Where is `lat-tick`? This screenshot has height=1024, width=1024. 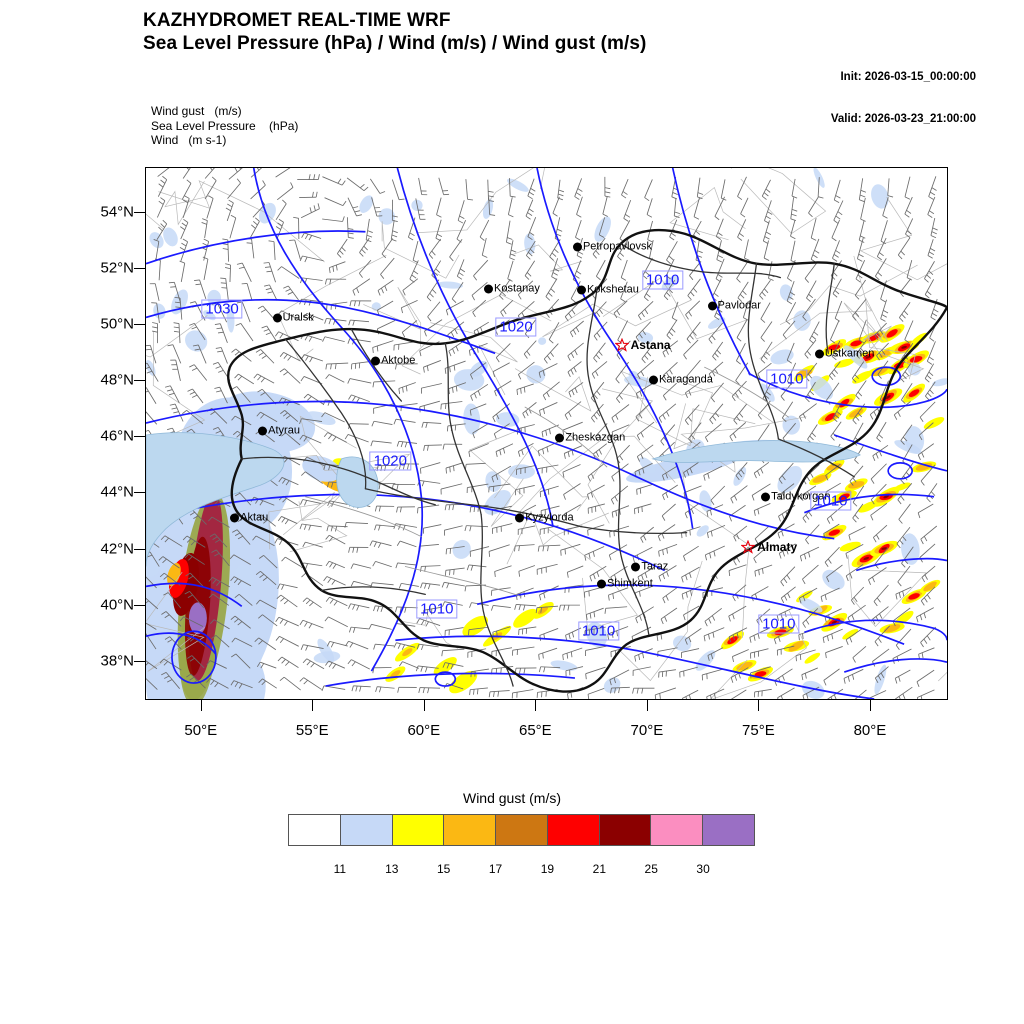
lat-tick is located at coordinates (139, 661).